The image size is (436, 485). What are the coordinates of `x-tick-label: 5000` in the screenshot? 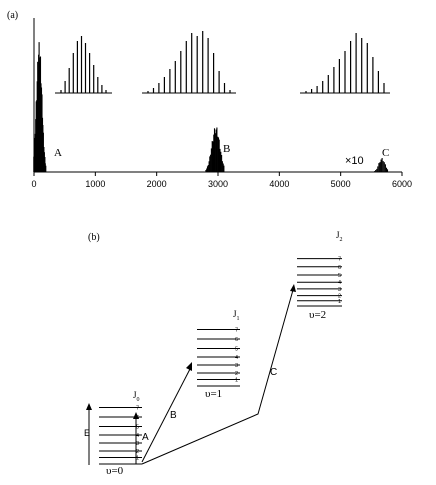 It's located at (341, 184).